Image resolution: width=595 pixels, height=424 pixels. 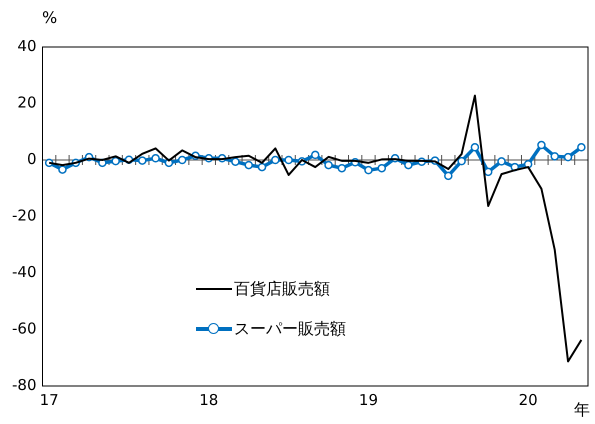 What do you see at coordinates (50, 17) in the screenshot?
I see `y-axis-title: %` at bounding box center [50, 17].